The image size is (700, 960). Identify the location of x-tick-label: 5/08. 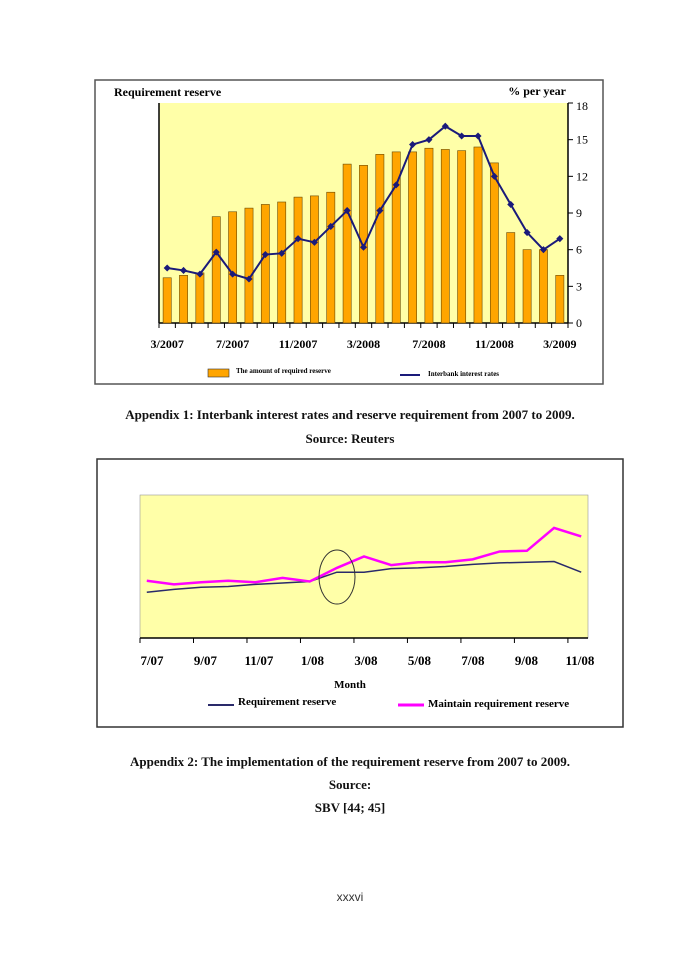
(420, 660).